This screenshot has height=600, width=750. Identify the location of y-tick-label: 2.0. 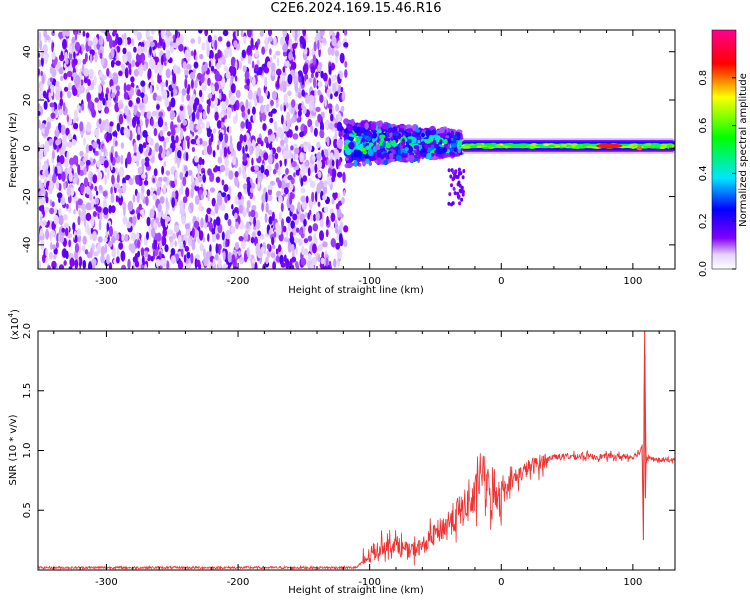
(27, 331).